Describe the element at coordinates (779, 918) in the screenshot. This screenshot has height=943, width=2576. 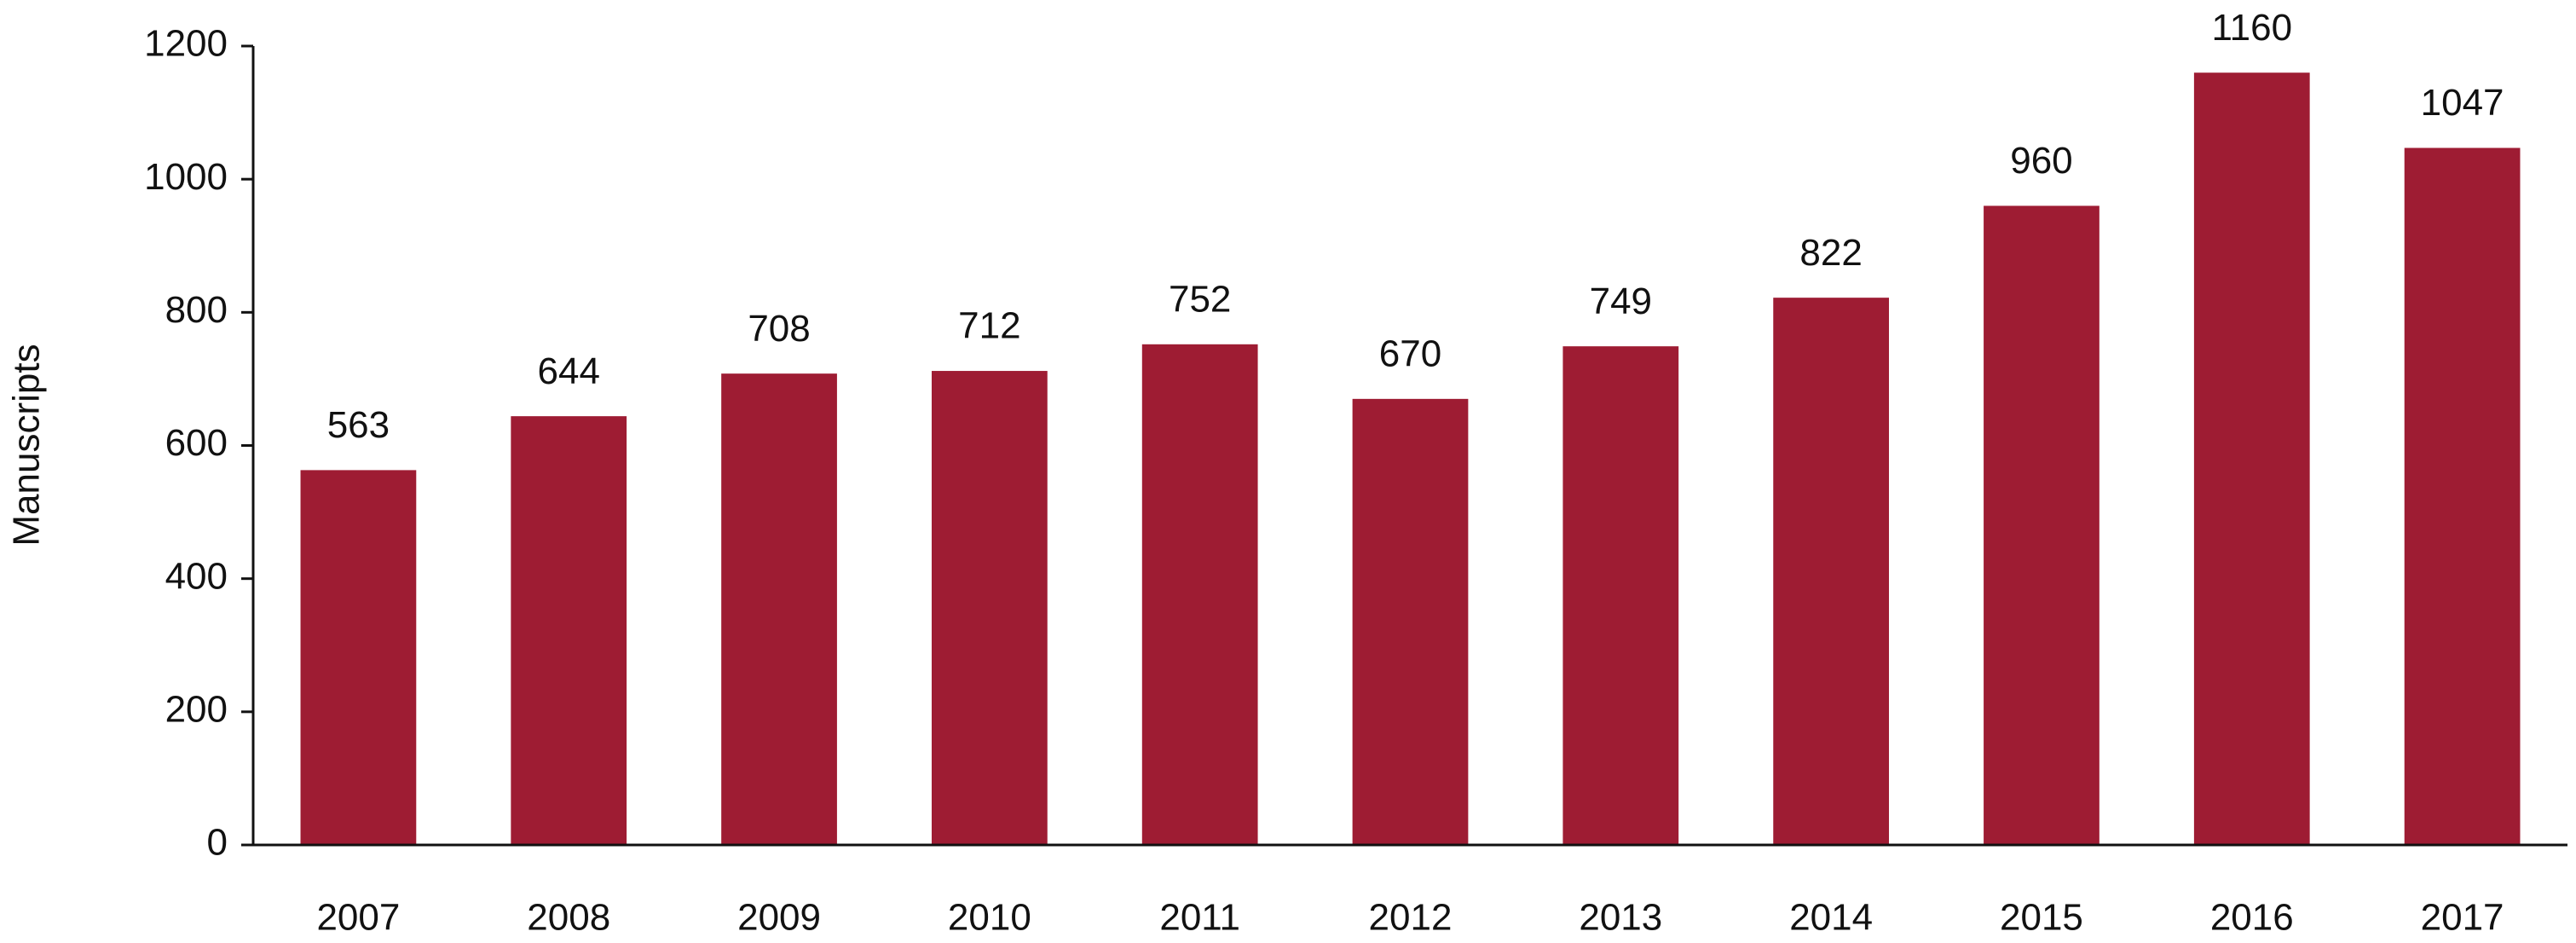
I see `x-tick-label: 2009` at that location.